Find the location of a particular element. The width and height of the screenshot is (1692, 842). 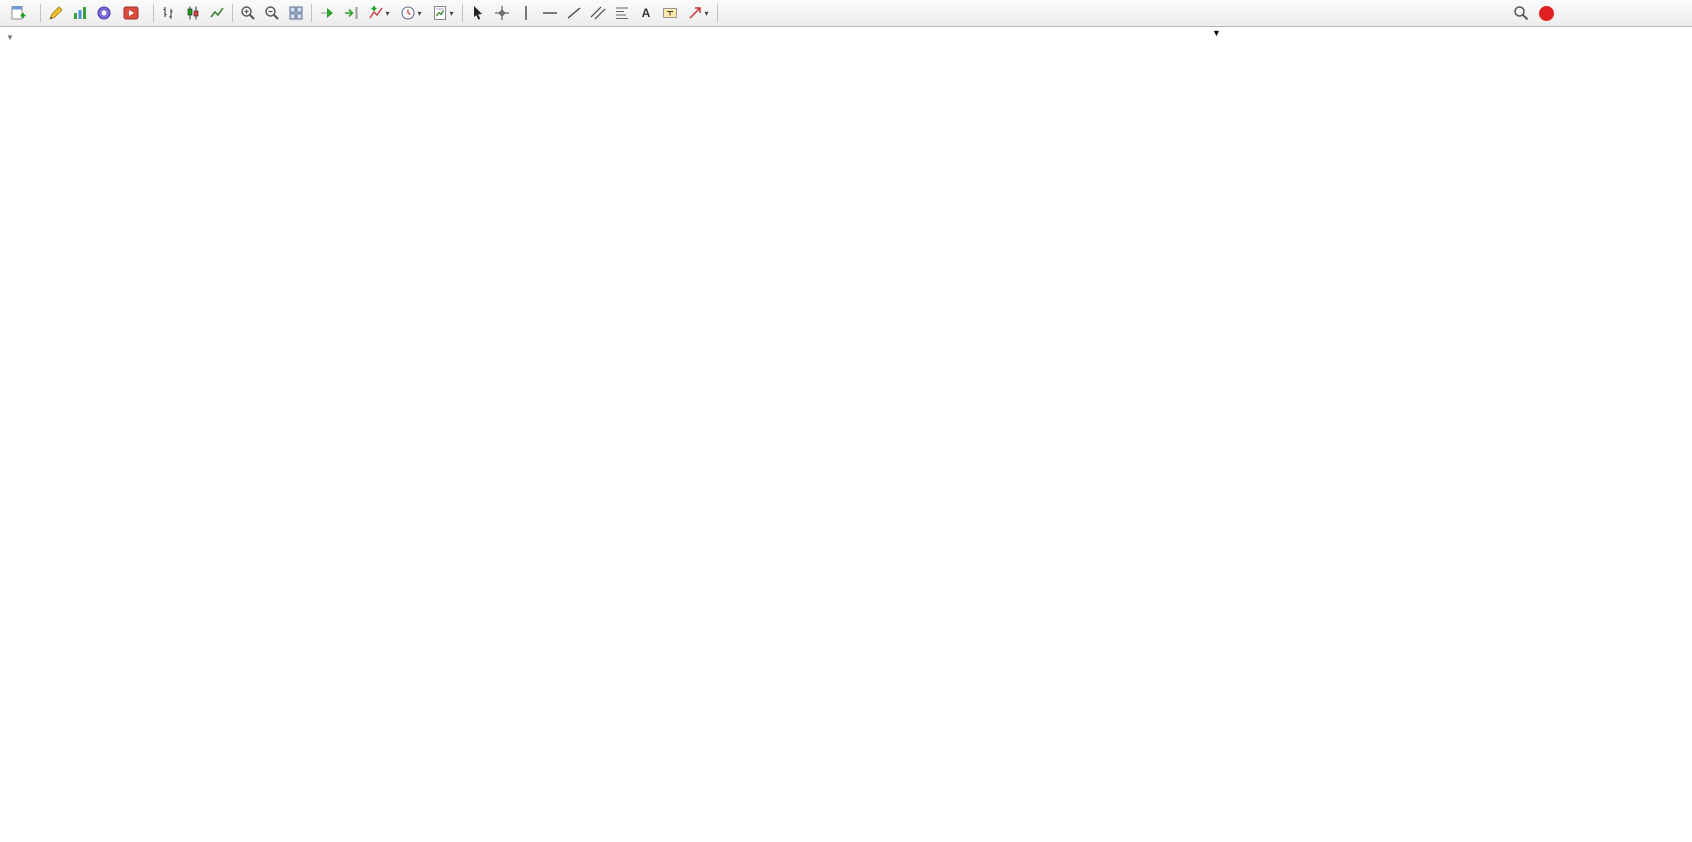

bar-chart-icon is located at coordinates (169, 13).